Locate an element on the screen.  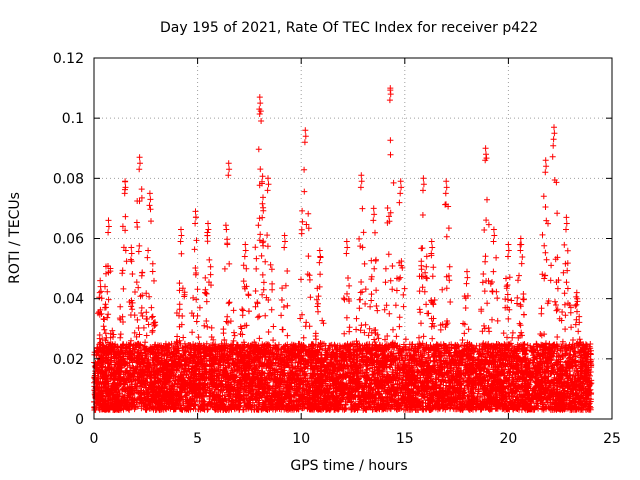
y-tick-label: 0.06 is located at coordinates (68, 240).